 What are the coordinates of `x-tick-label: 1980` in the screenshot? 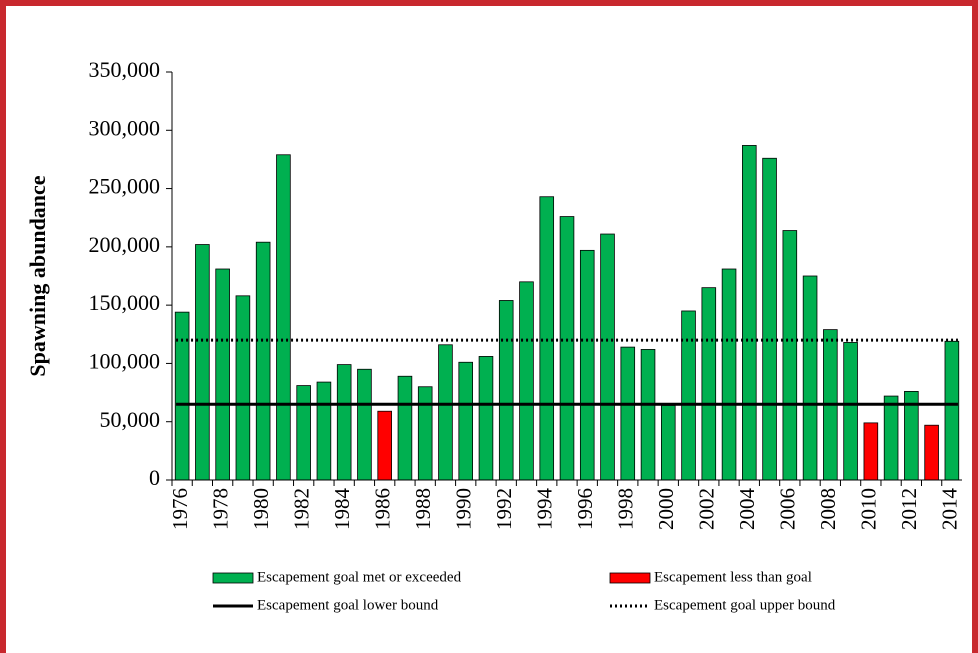 It's located at (261, 509).